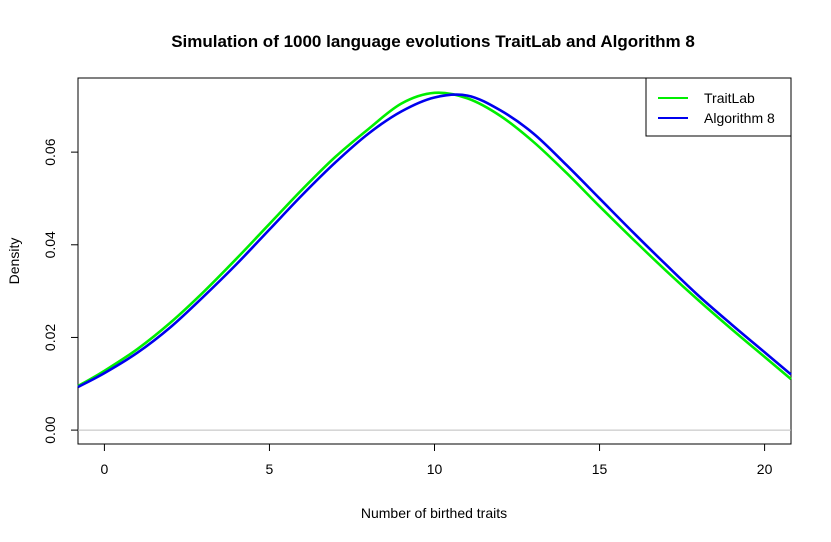 The width and height of the screenshot is (831, 542). Describe the element at coordinates (729, 98) in the screenshot. I see `legend-label-traitlab: TraitLab` at that location.